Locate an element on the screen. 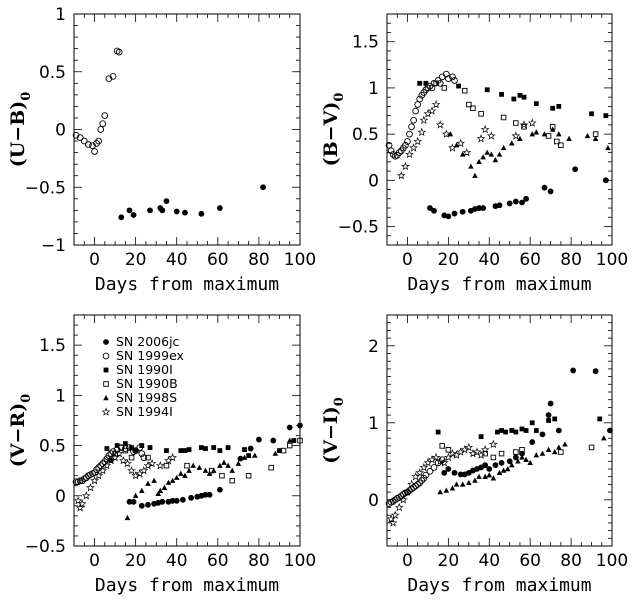  series-sn-1999ex is located at coordinates (415, 482).